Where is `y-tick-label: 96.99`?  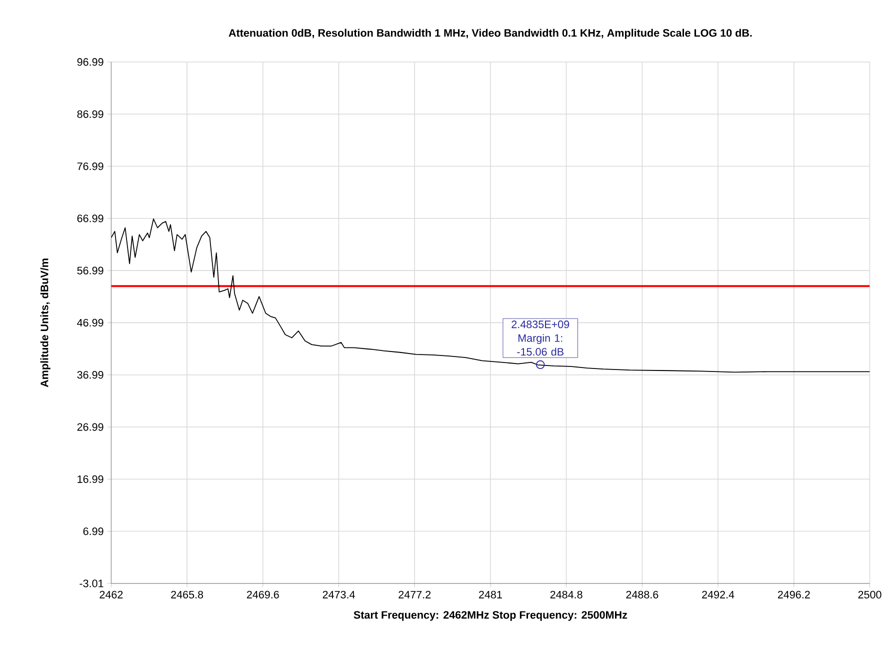 y-tick-label: 96.99 is located at coordinates (90, 62).